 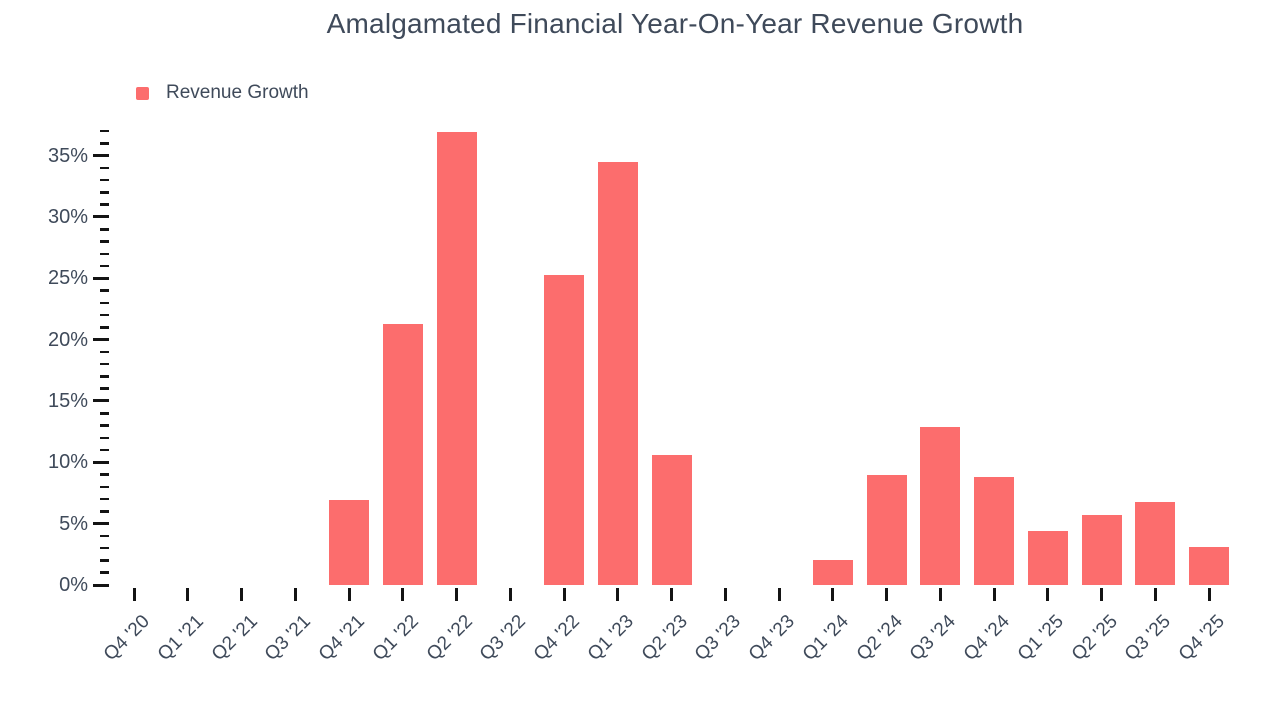 What do you see at coordinates (67, 339) in the screenshot?
I see `y-axis-label: 20%` at bounding box center [67, 339].